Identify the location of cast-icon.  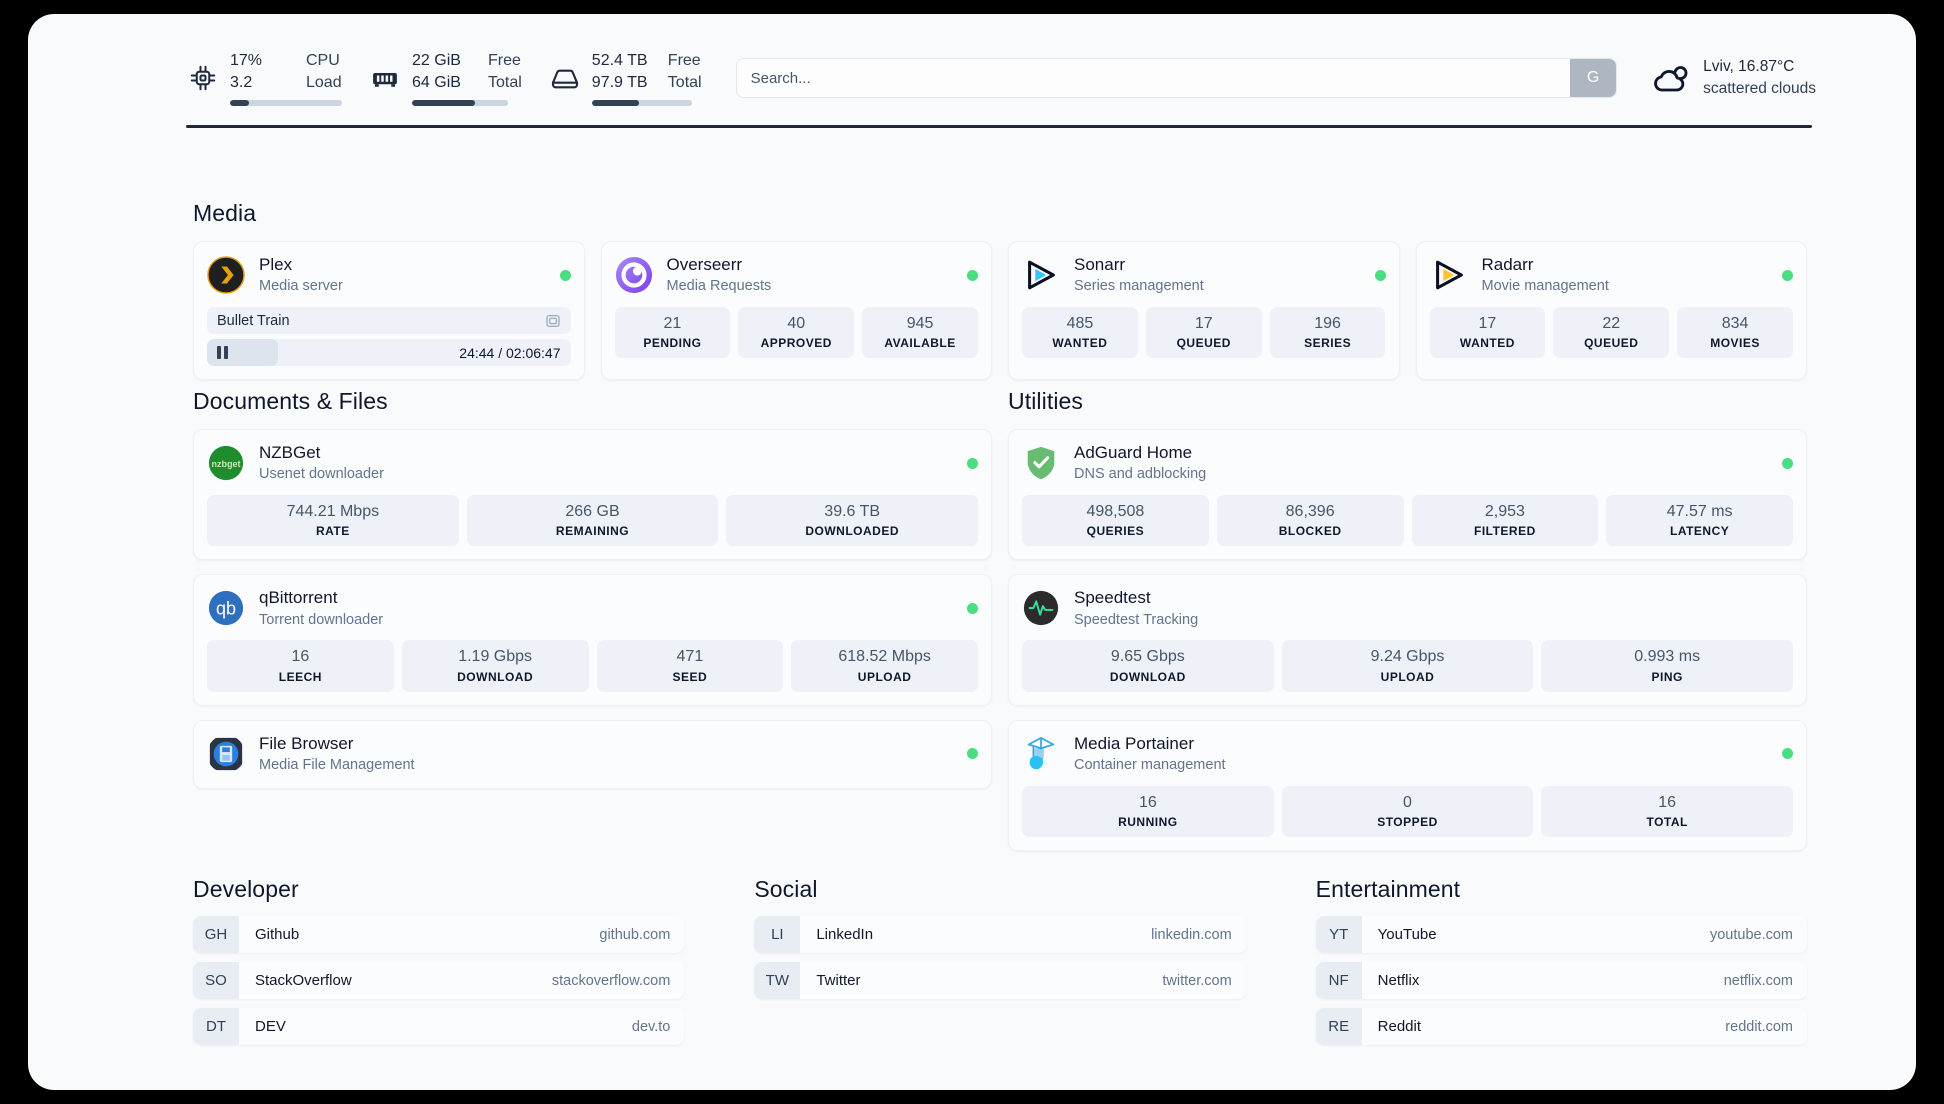
(553, 321).